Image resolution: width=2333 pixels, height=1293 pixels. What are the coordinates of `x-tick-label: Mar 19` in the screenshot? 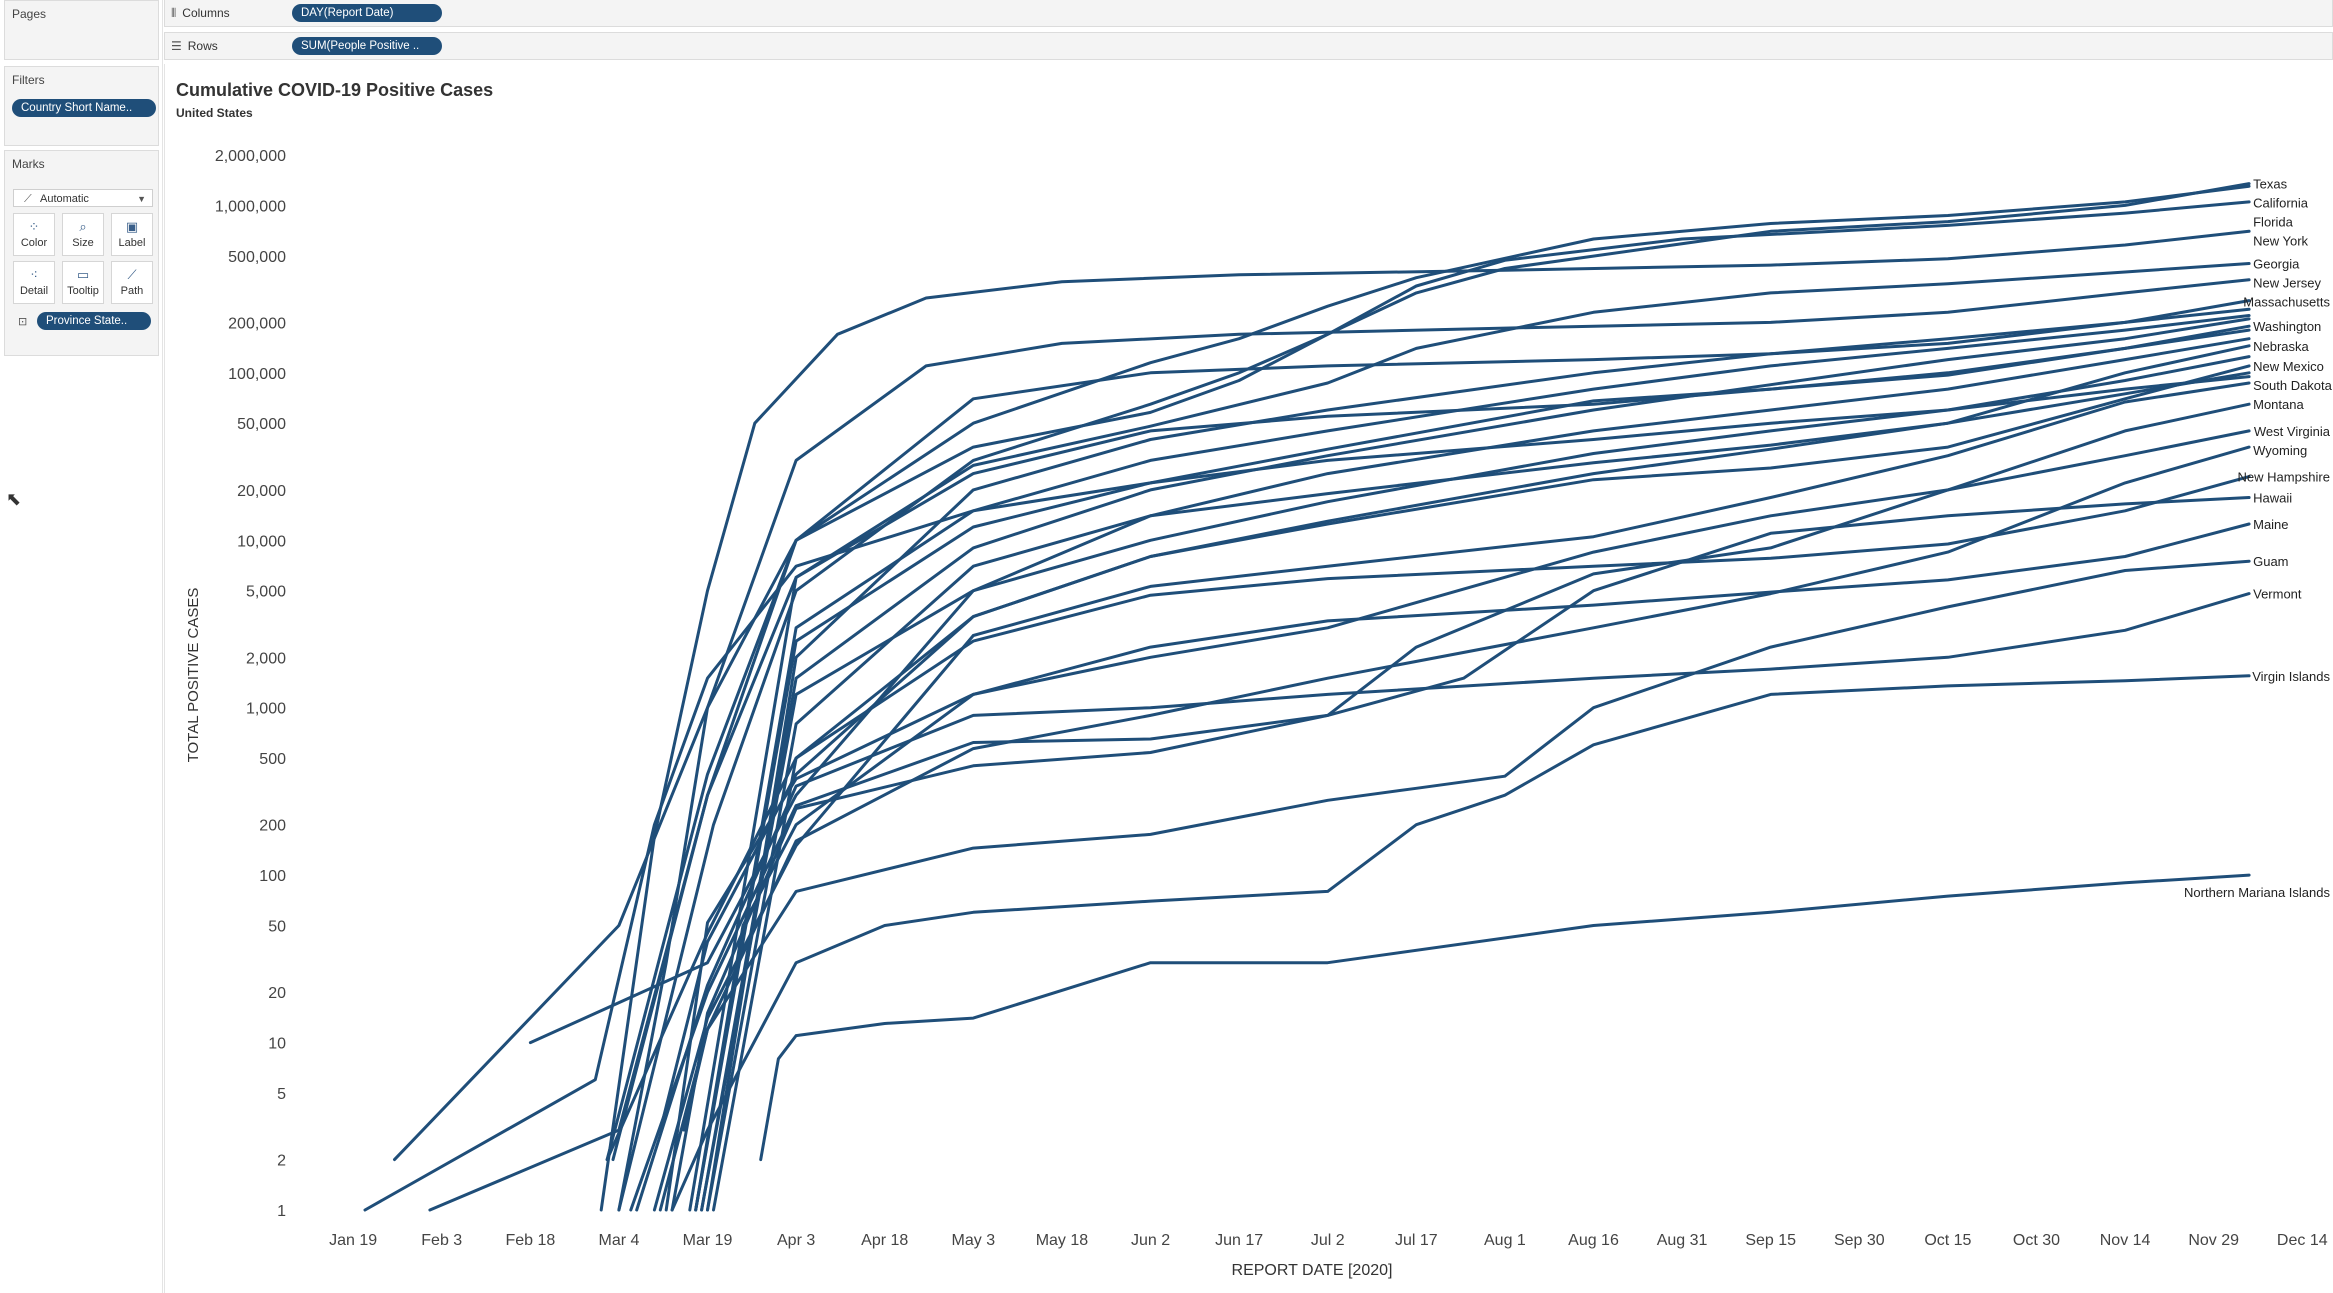 It's located at (708, 1240).